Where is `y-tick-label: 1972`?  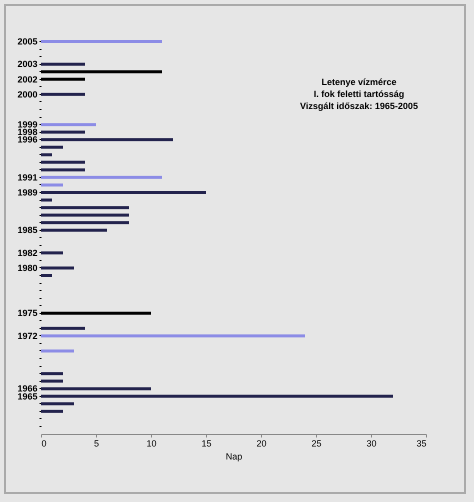 y-tick-label: 1972 is located at coordinates (27, 335).